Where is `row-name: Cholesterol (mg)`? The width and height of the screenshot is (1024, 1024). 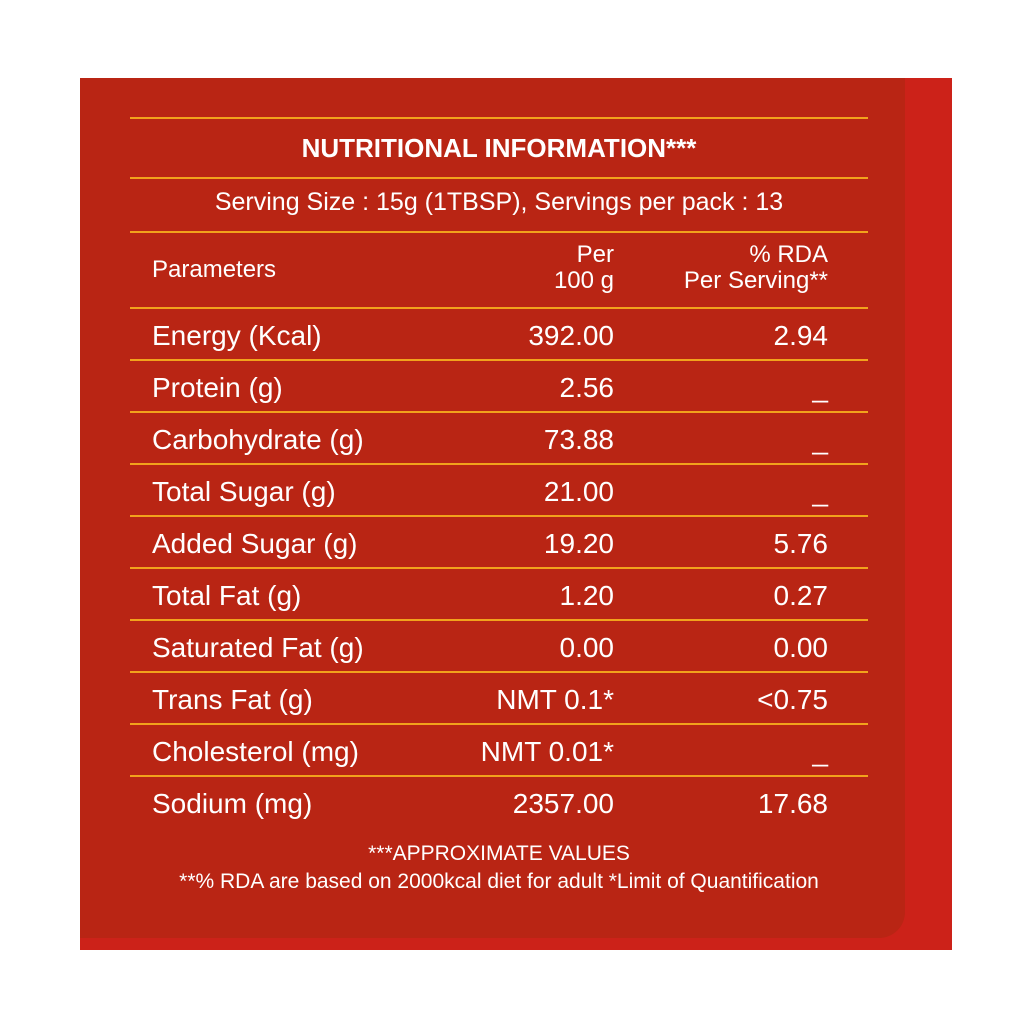 row-name: Cholesterol (mg) is located at coordinates (255, 751).